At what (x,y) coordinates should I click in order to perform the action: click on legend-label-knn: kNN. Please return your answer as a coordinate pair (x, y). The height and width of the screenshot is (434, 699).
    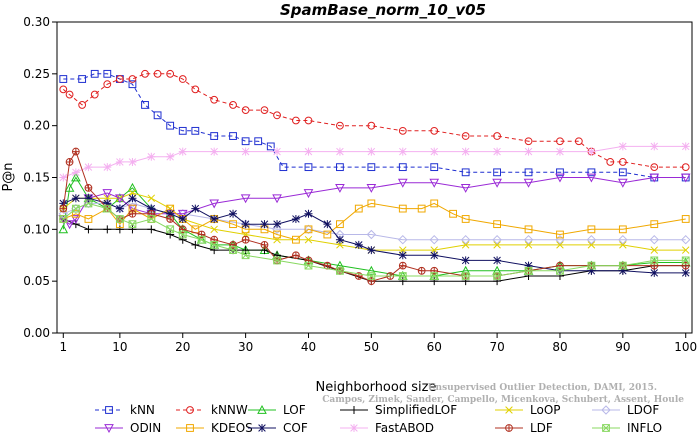
    Looking at the image, I should click on (142, 410).